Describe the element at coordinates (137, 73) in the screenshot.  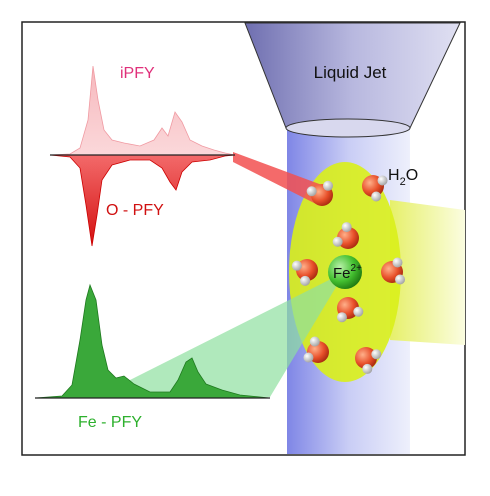
I see `ipfy-label: iPFY` at that location.